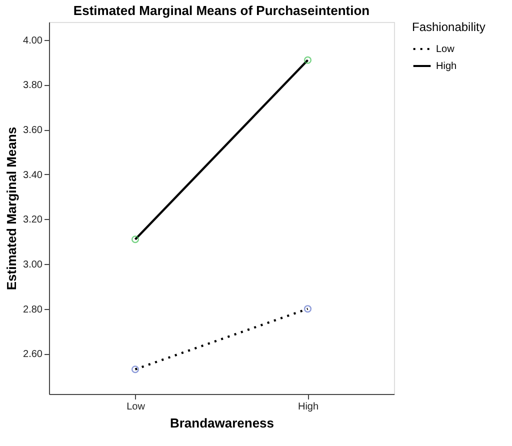 This screenshot has width=512, height=446. I want to click on y-tick-label: 3.60, so click(33, 130).